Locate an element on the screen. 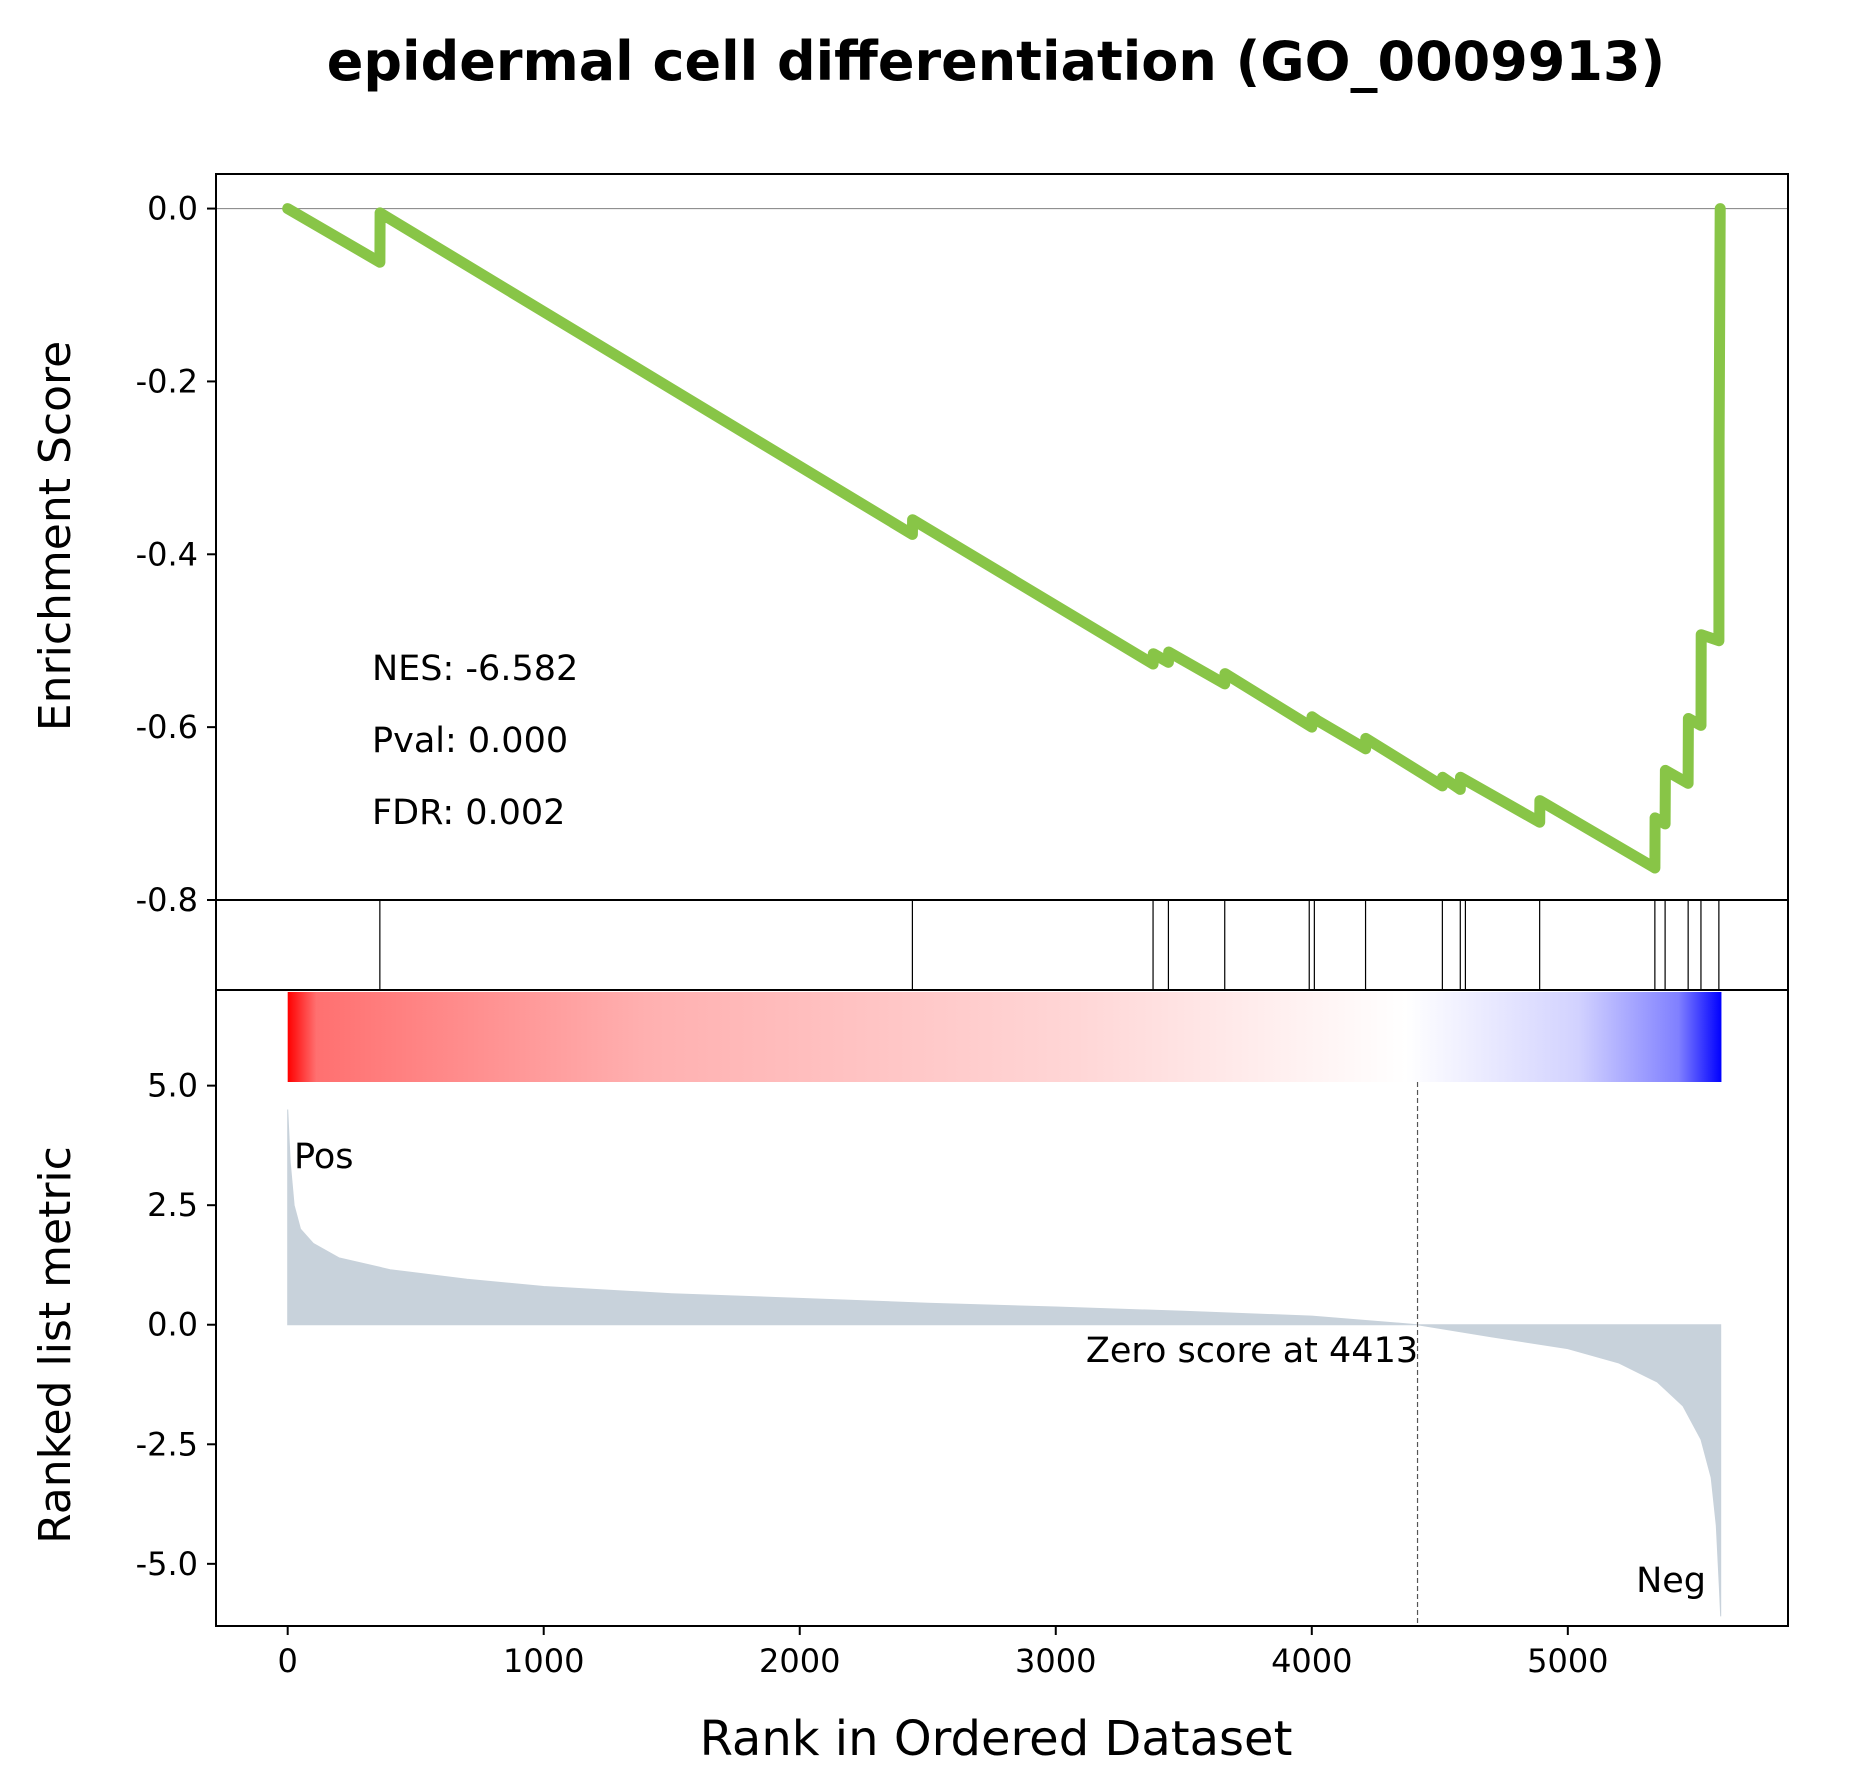 This screenshot has width=1852, height=1788. x-tick-label: 3000 is located at coordinates (1055, 1661).